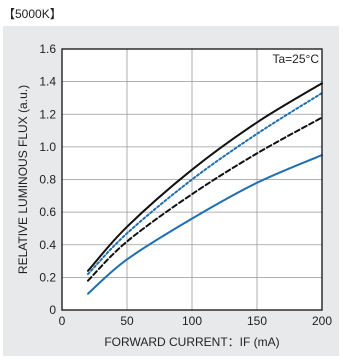 The width and height of the screenshot is (343, 360). What do you see at coordinates (127, 321) in the screenshot?
I see `x-tick-label: 50` at bounding box center [127, 321].